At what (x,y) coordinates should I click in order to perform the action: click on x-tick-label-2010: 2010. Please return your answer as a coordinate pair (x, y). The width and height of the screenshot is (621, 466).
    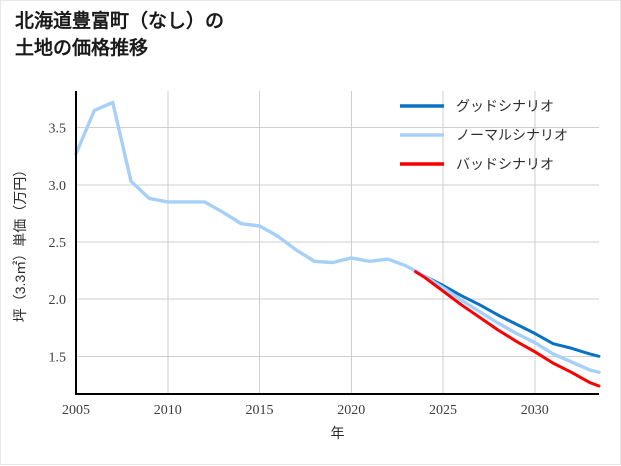
    Looking at the image, I should click on (168, 410).